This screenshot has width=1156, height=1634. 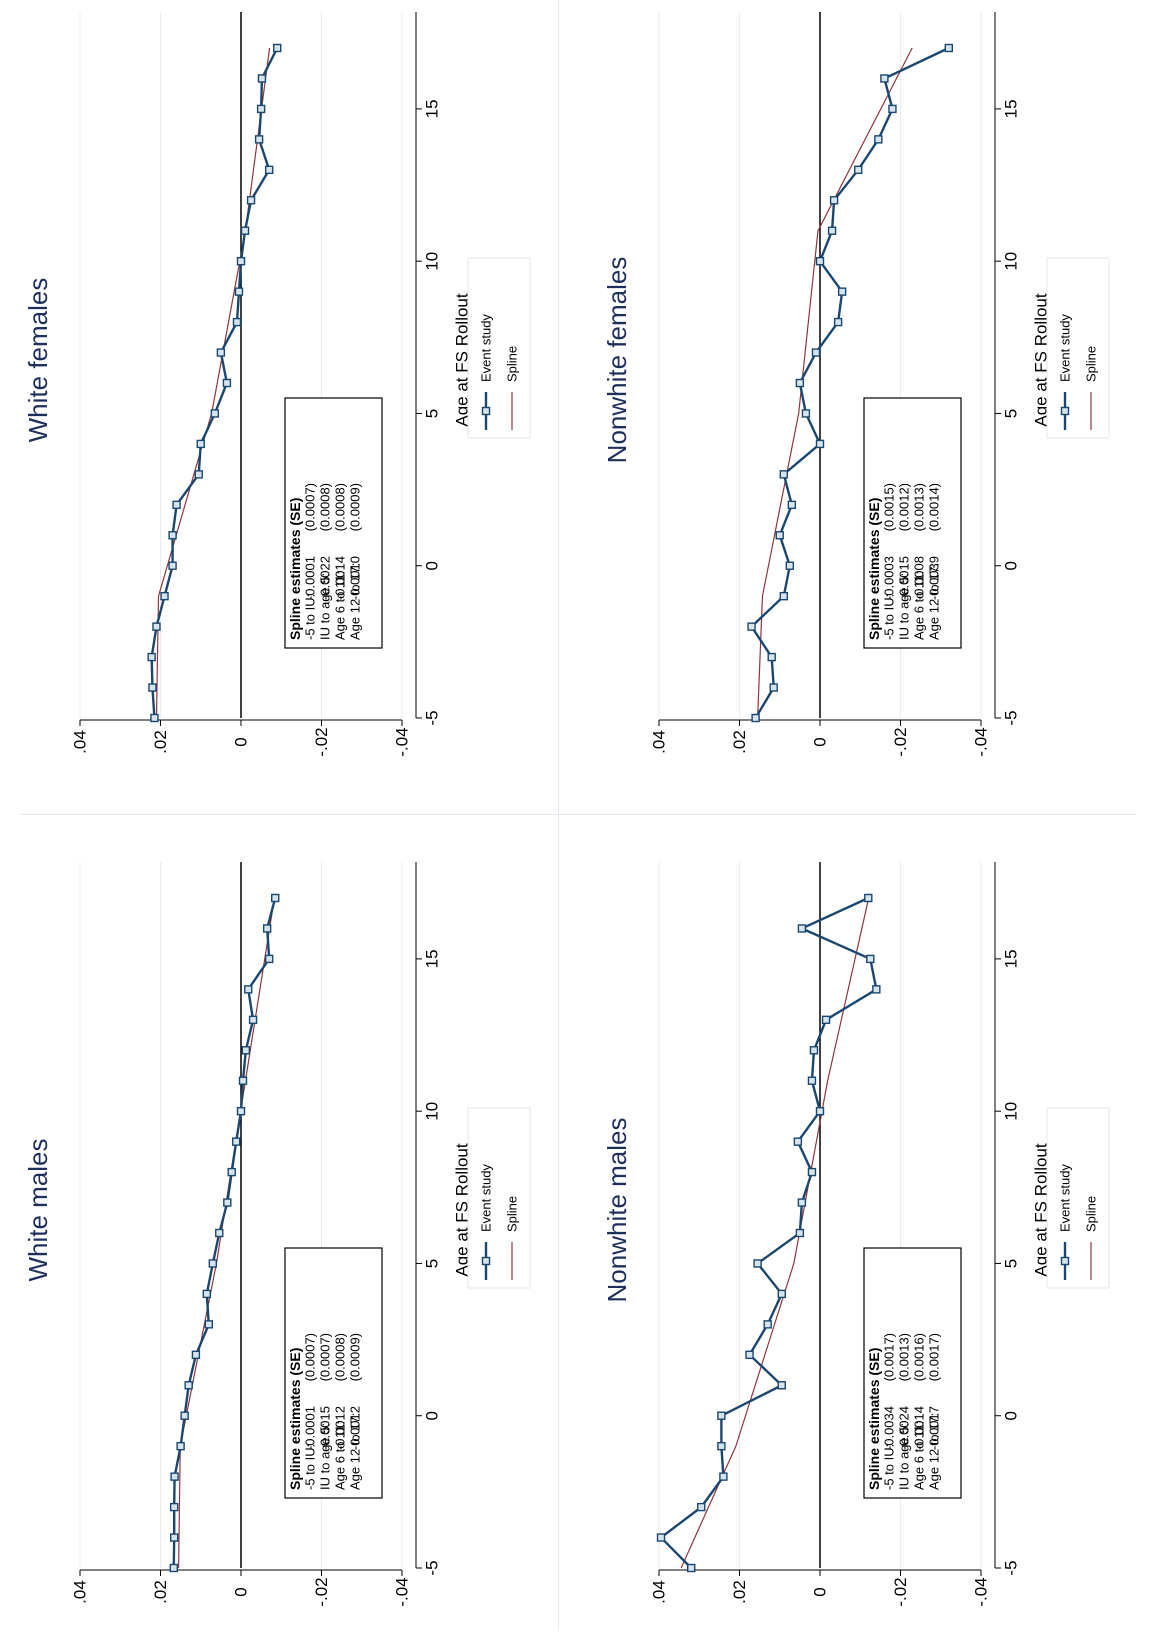 What do you see at coordinates (325, 1428) in the screenshot?
I see `spline-row-estimate: -0.0015` at bounding box center [325, 1428].